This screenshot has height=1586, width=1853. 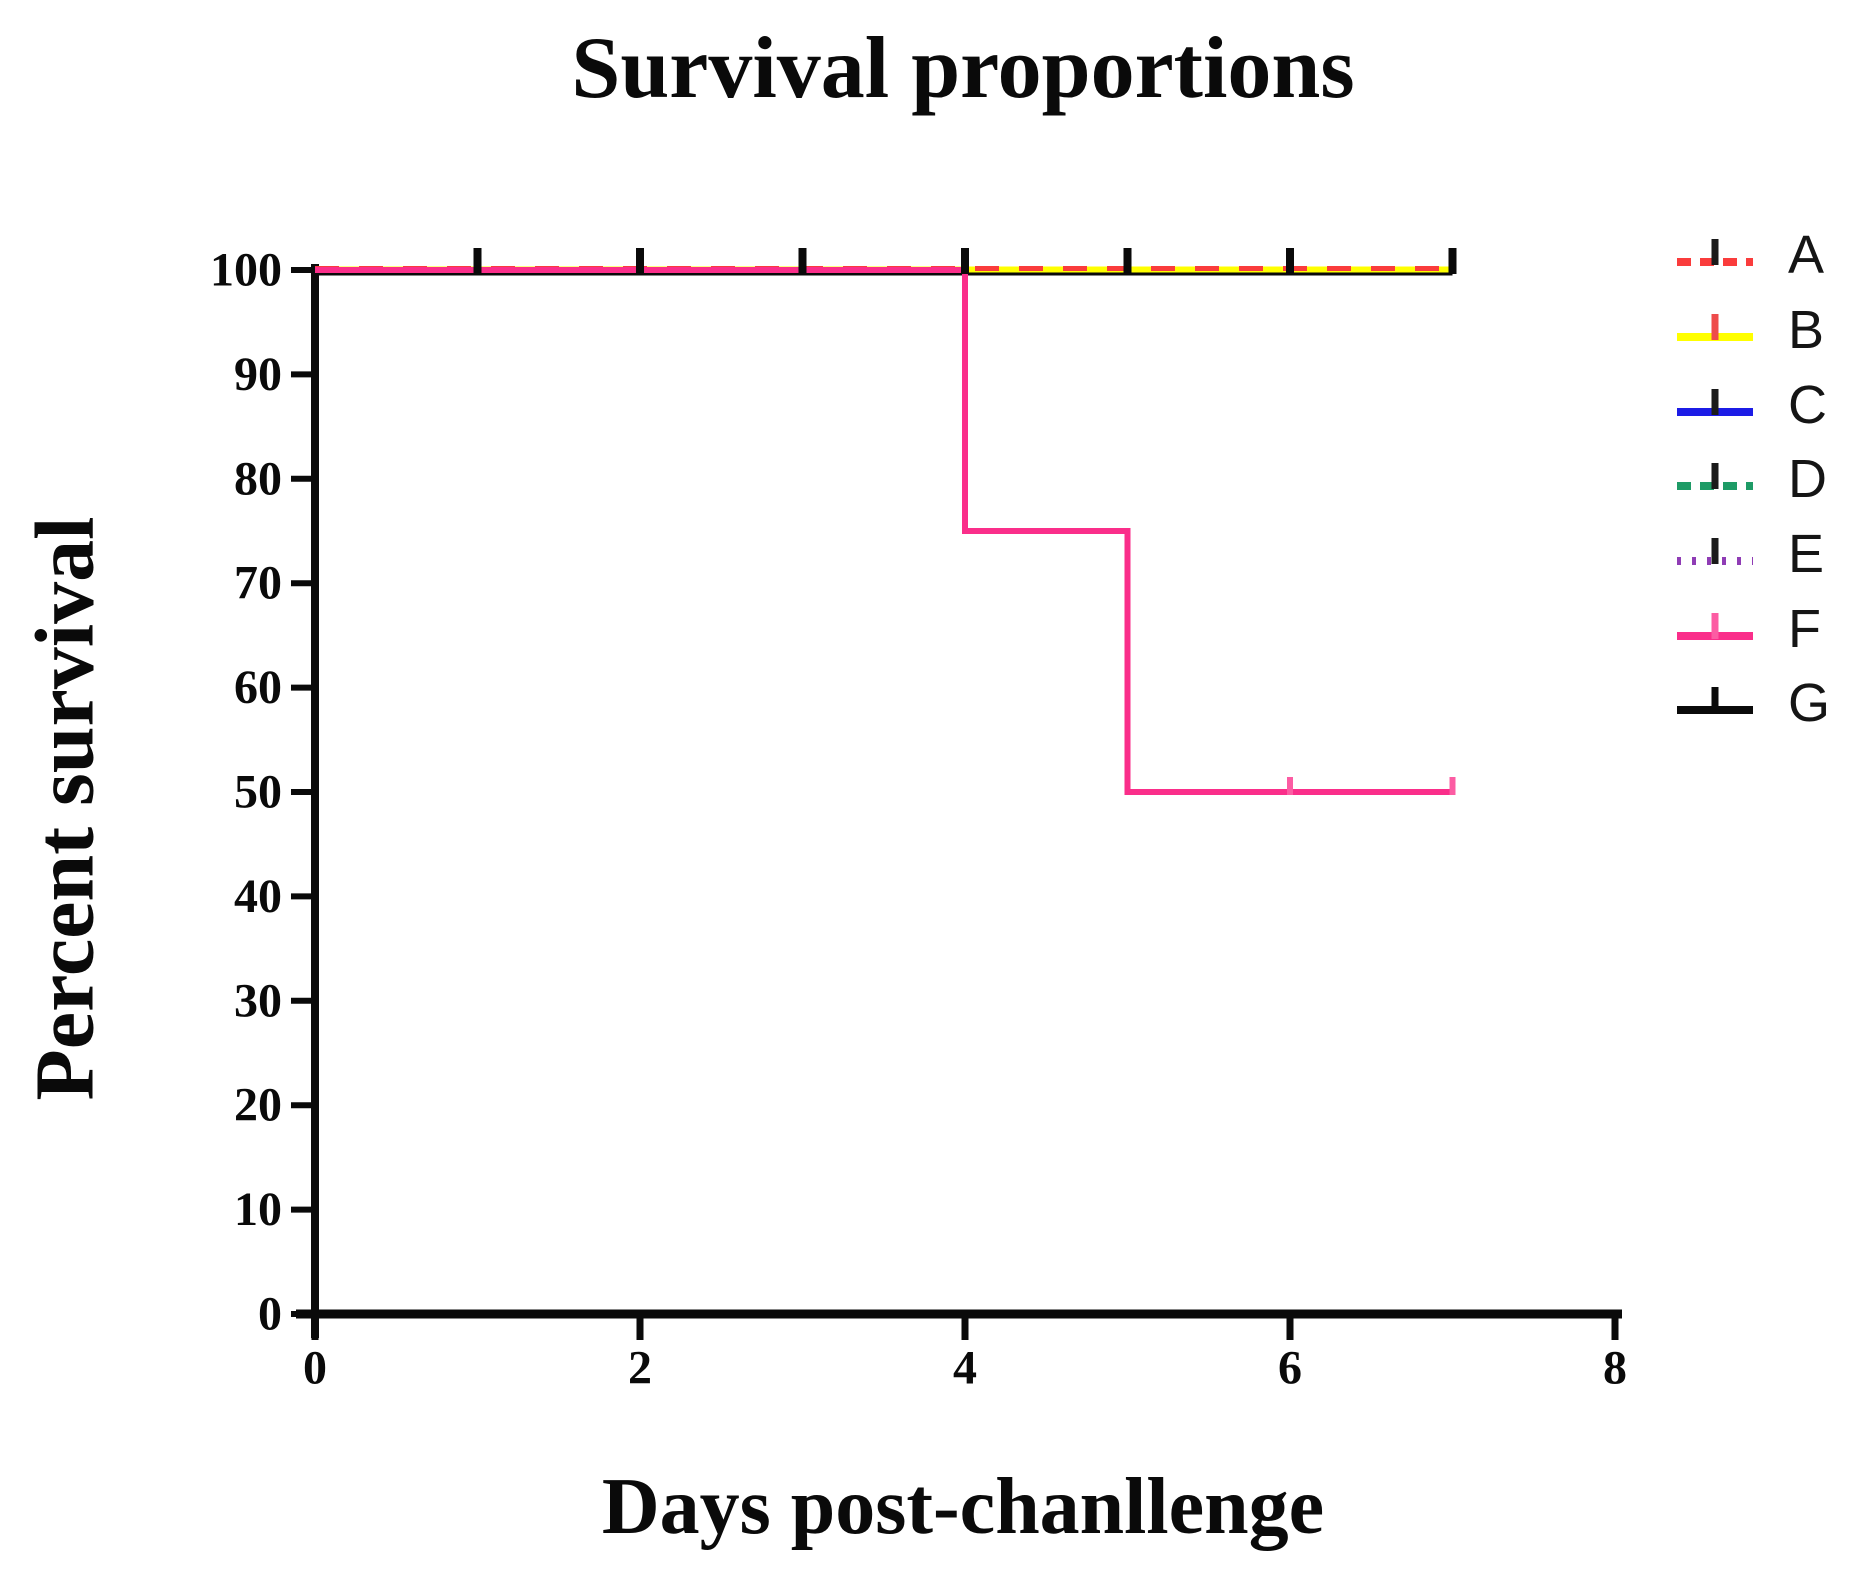 What do you see at coordinates (1804, 628) in the screenshot?
I see `legend-label-f: F` at bounding box center [1804, 628].